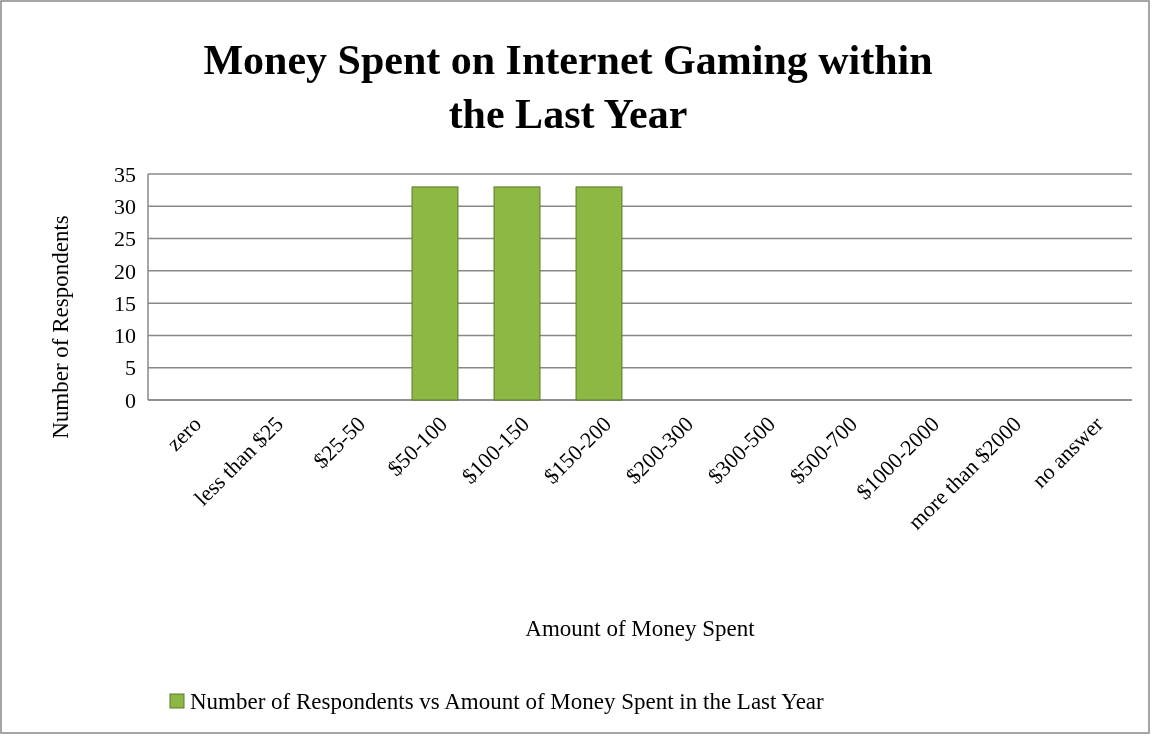 The width and height of the screenshot is (1156, 736). I want to click on y-tick-label: 15, so click(125, 303).